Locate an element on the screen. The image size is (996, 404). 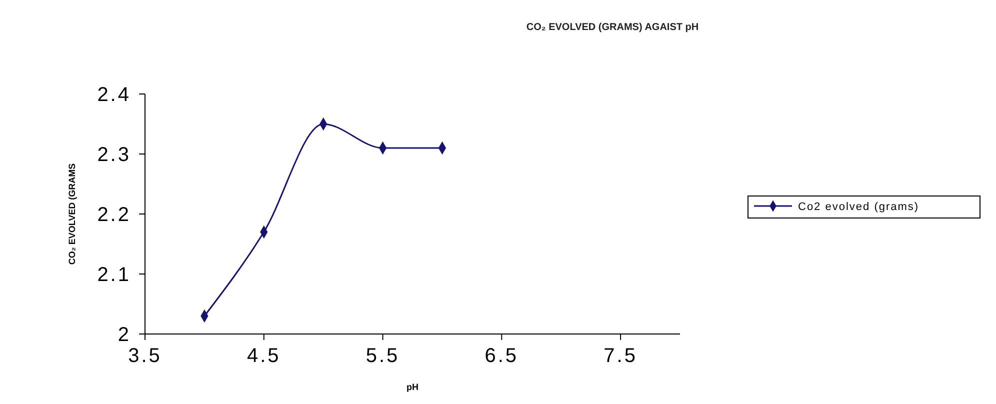
y-tick-label: 2 is located at coordinates (124, 335).